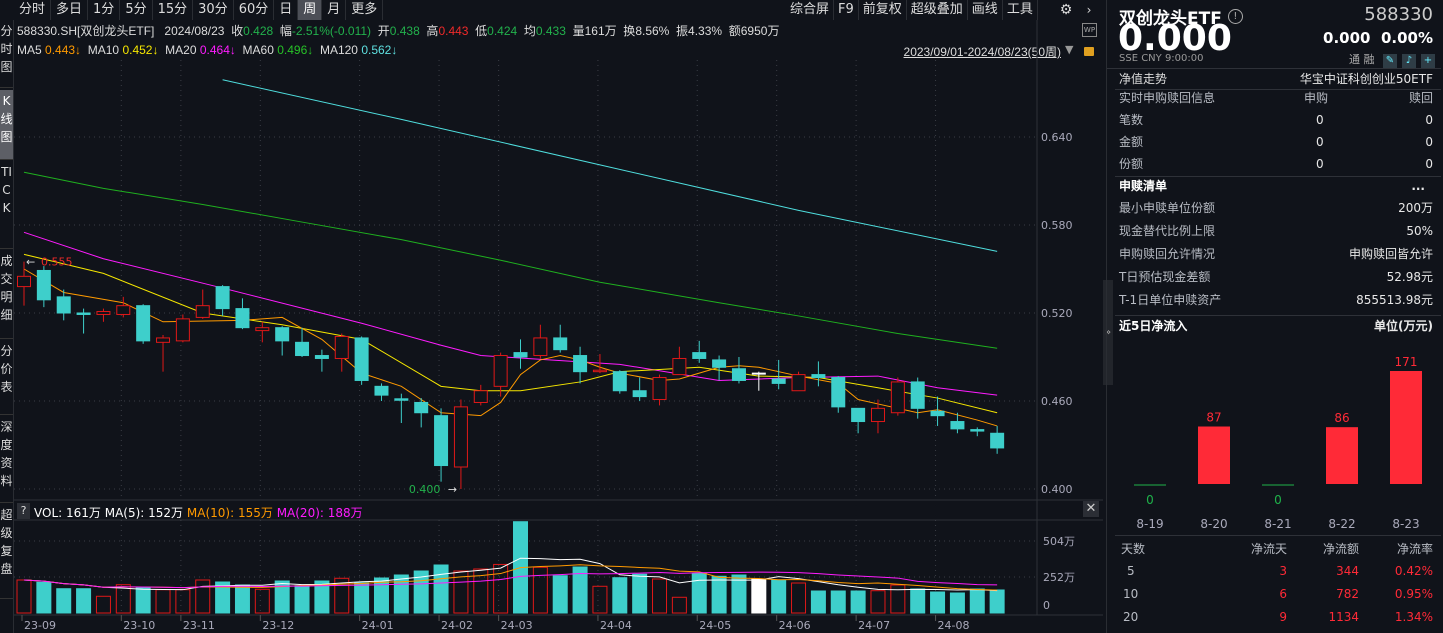 Image resolution: width=1443 pixels, height=633 pixels. I want to click on tool-4: 画线, so click(985, 10).